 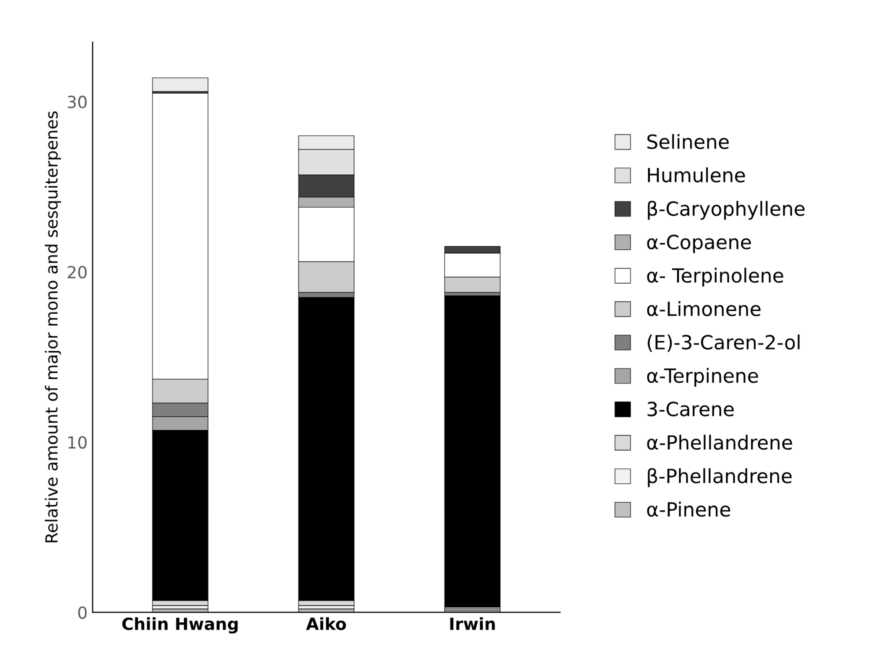 I want to click on x-tick-label: Chiin Hwang, so click(x=180, y=625).